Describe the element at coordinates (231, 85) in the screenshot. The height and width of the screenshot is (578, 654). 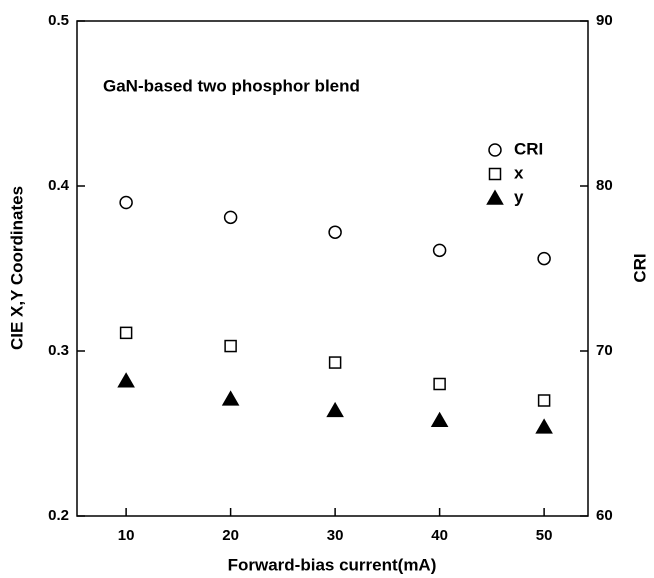
I see `annotation: GaN-based two phosphor blend` at that location.